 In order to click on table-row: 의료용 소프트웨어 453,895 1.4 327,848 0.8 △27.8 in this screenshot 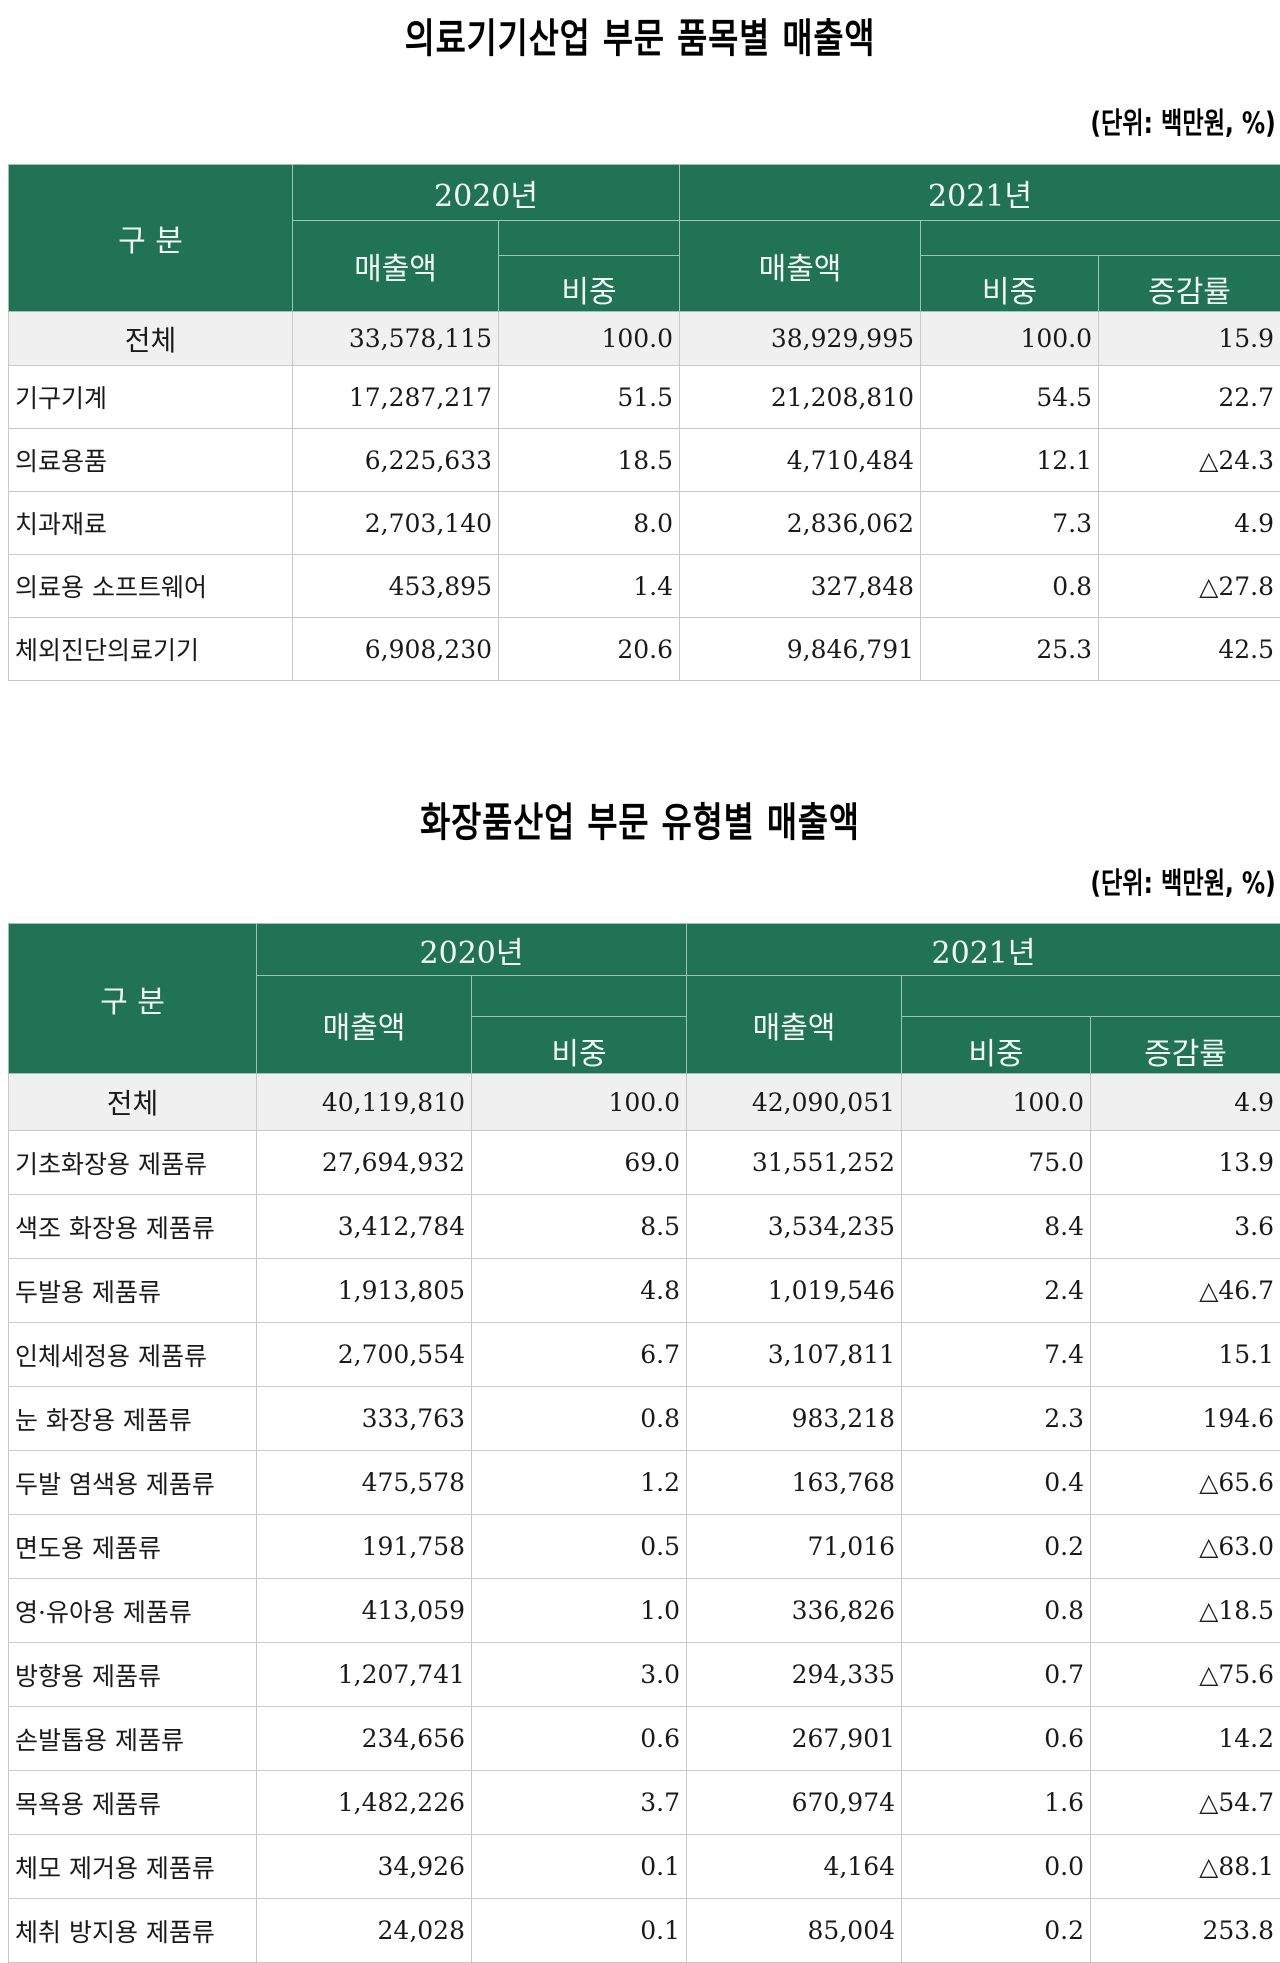, I will do `click(644, 586)`.